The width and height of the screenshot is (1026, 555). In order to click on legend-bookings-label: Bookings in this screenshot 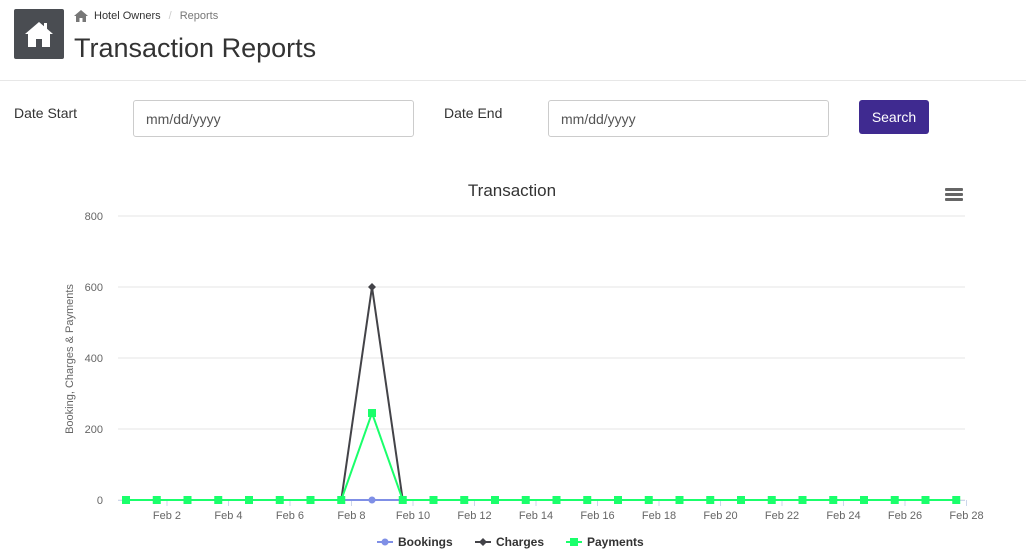, I will do `click(425, 542)`.